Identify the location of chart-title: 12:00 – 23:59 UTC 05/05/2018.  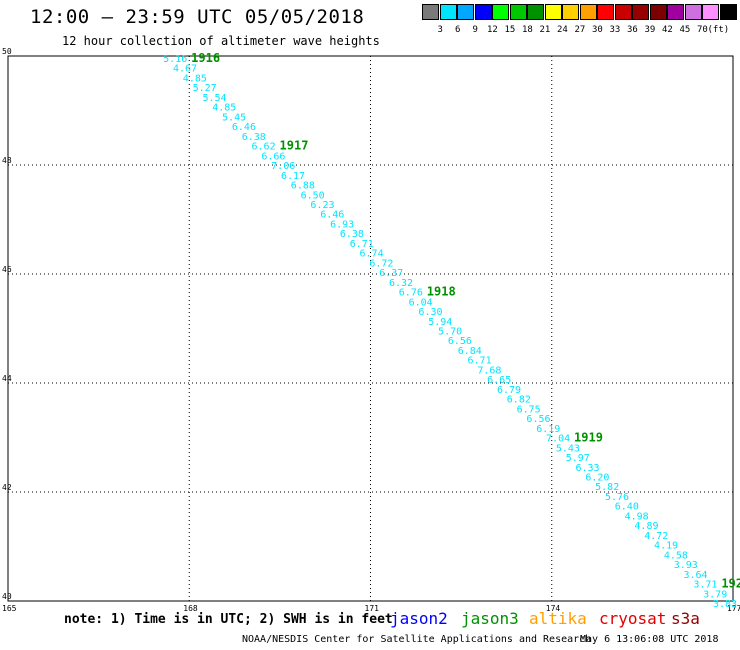
(197, 17).